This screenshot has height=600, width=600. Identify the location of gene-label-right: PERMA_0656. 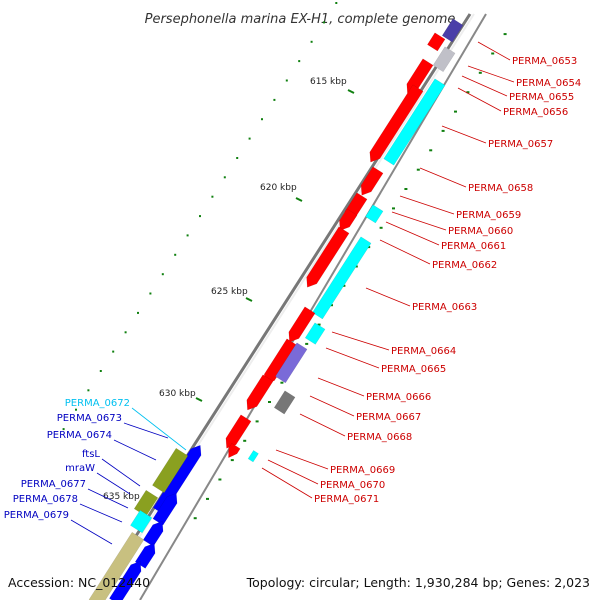
(535, 112).